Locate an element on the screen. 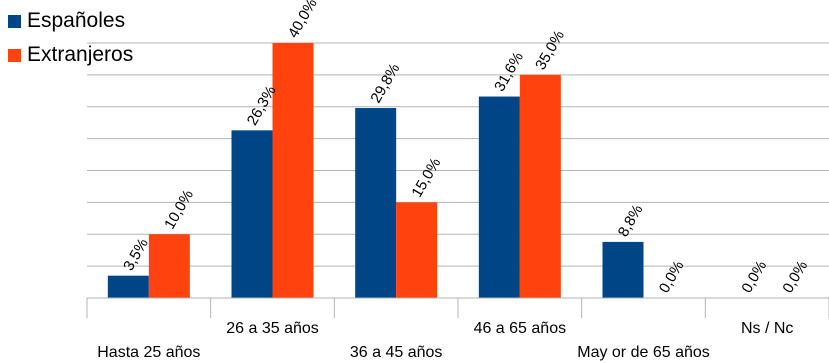  legend-label-espanoles: Españoles is located at coordinates (76, 20).